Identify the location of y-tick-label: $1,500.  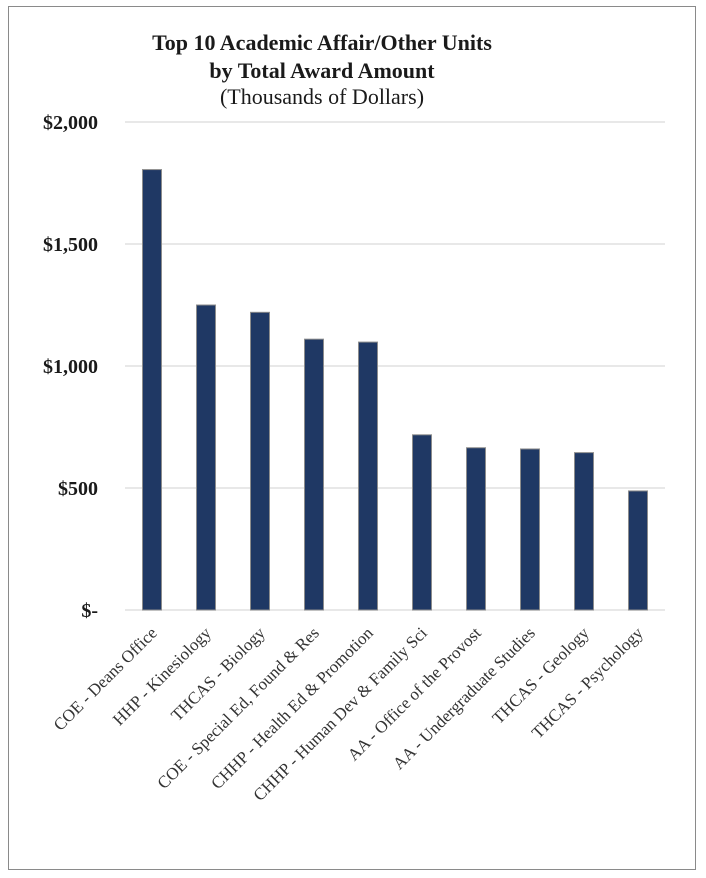
(70, 245).